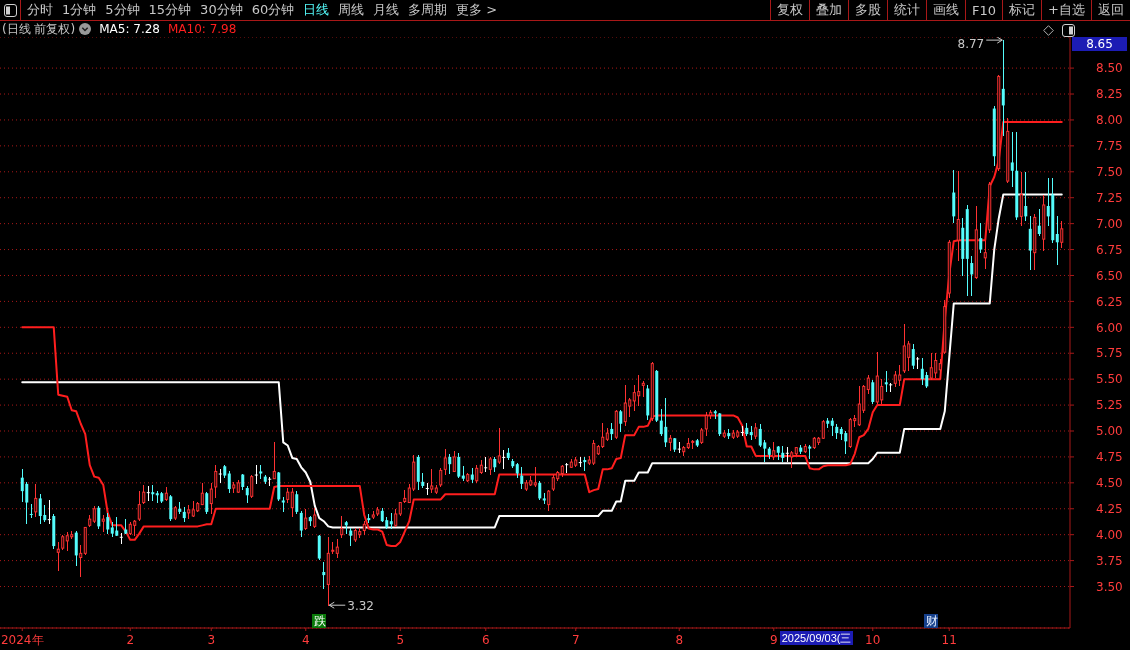 The height and width of the screenshot is (650, 1130). What do you see at coordinates (305, 640) in the screenshot?
I see `x-tick-label: 4` at bounding box center [305, 640].